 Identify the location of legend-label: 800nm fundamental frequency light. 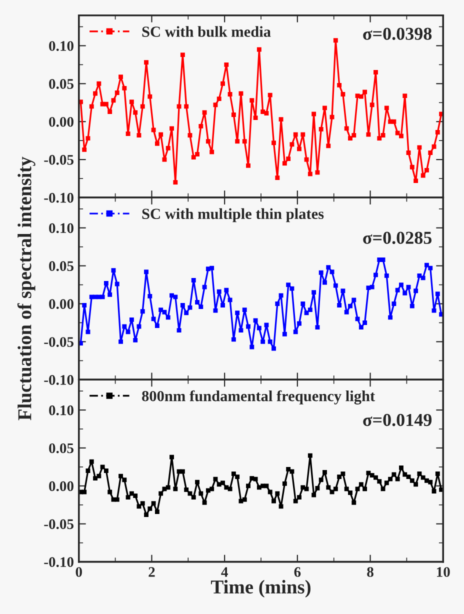
(259, 397).